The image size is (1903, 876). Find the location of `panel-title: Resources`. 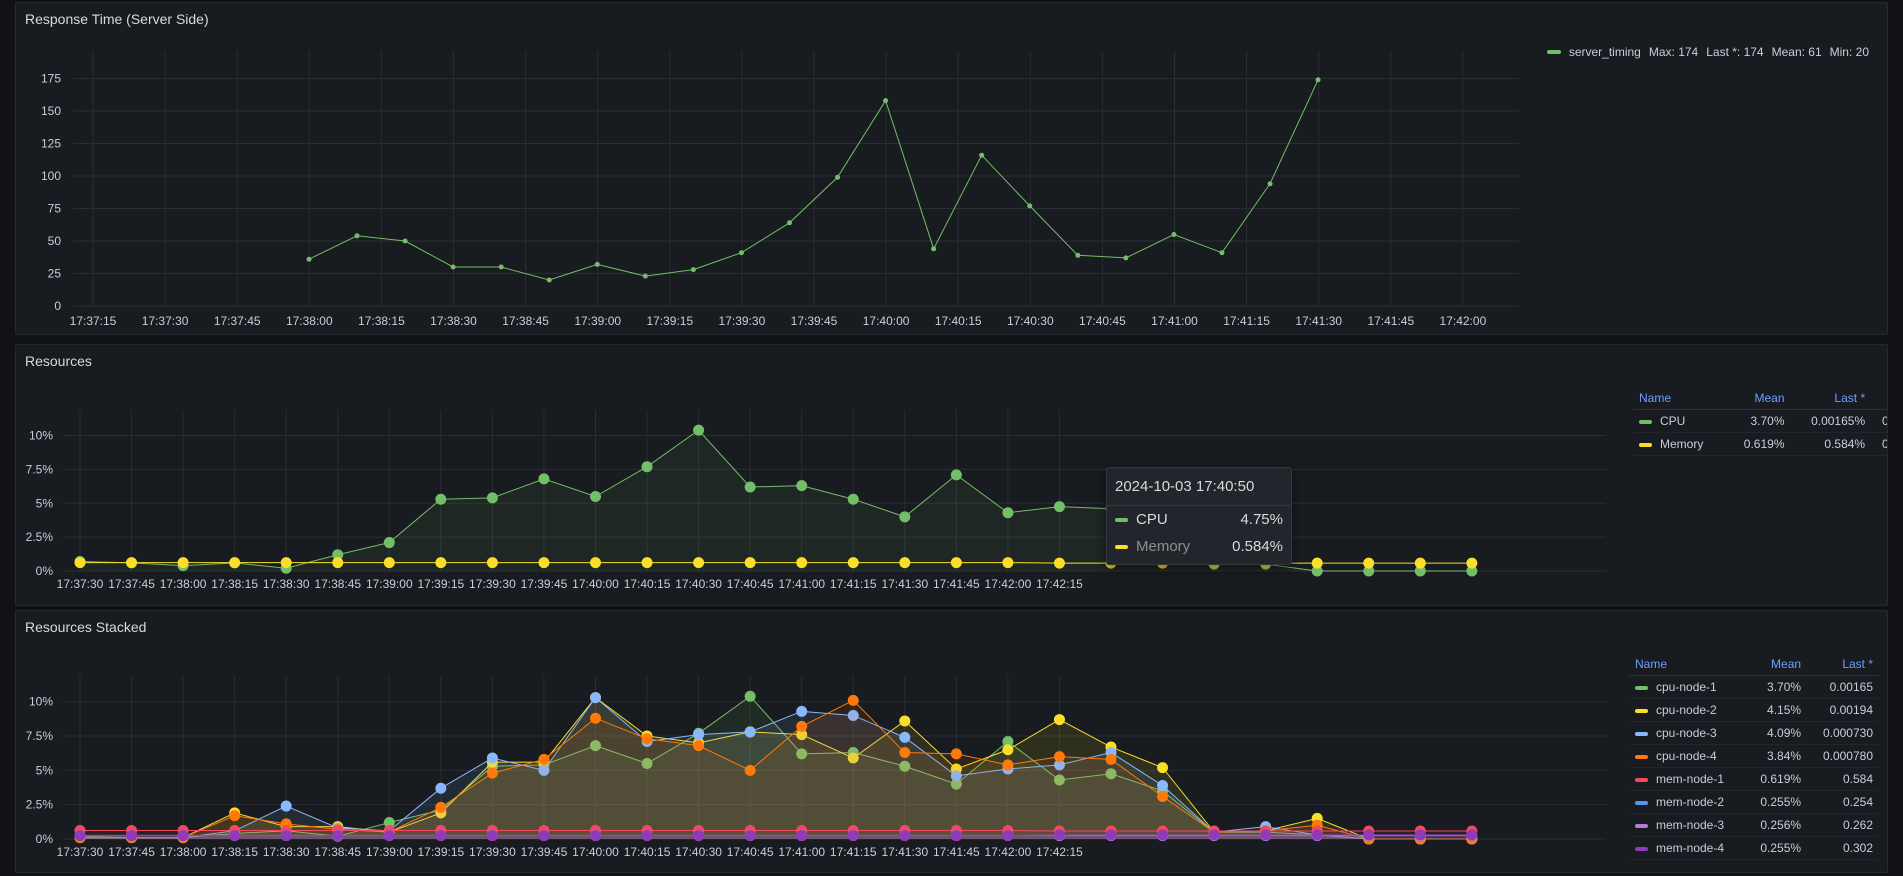

panel-title: Resources is located at coordinates (58, 361).